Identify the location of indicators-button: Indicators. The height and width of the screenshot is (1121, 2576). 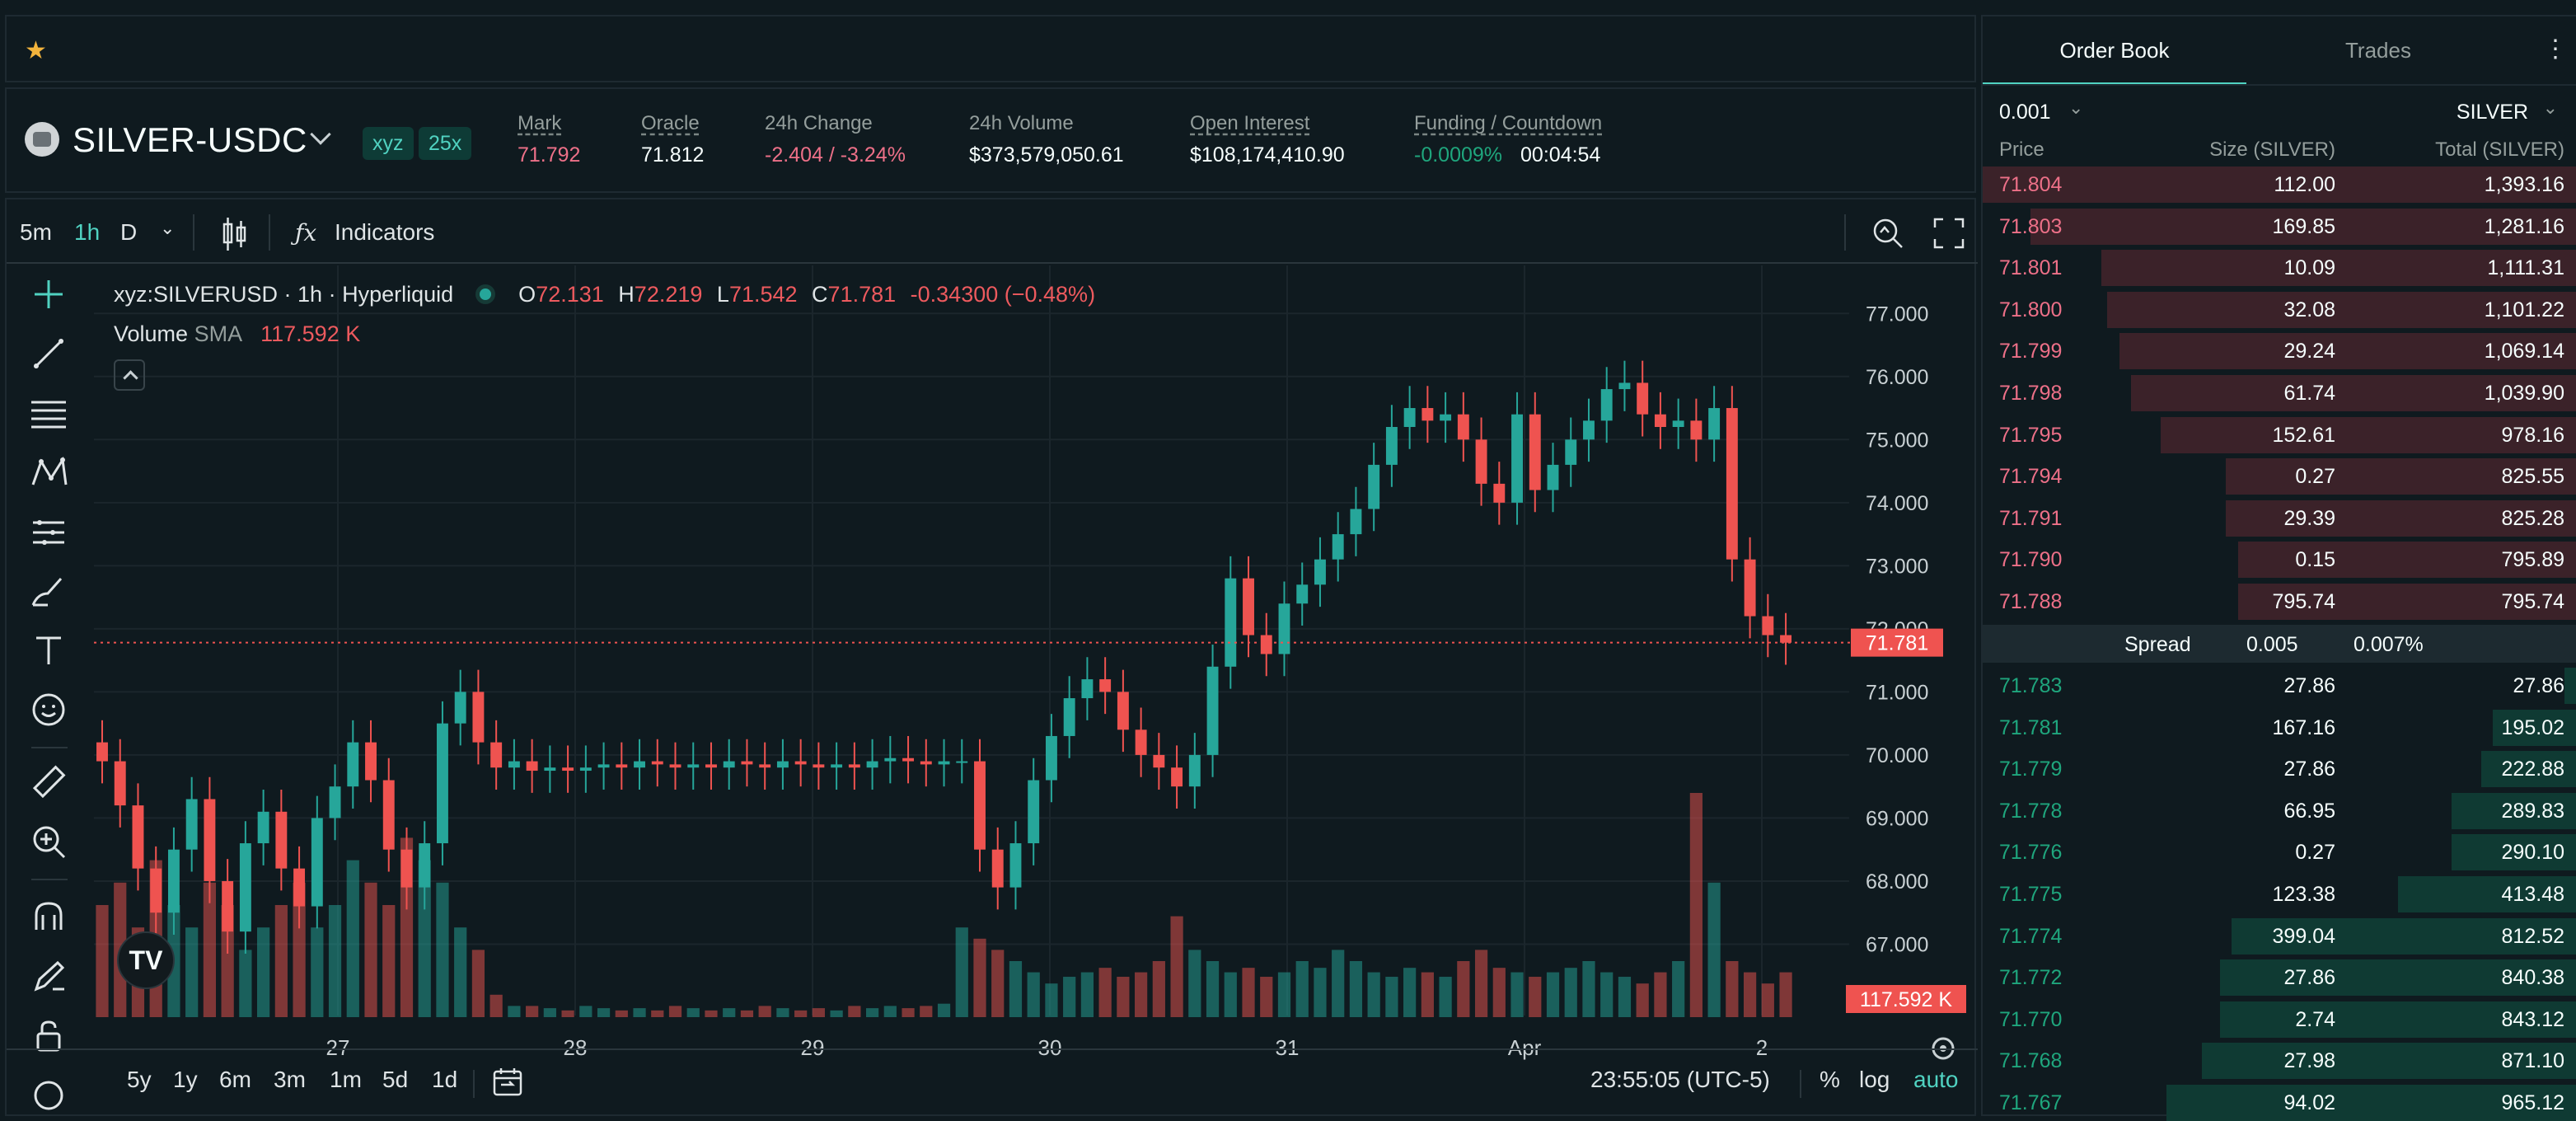
(385, 232).